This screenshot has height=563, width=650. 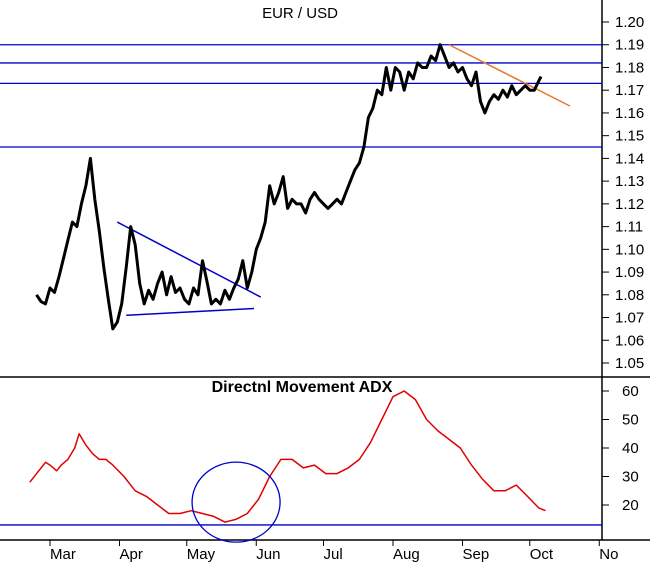 What do you see at coordinates (629, 272) in the screenshot?
I see `price-y-tick-label: 1.09` at bounding box center [629, 272].